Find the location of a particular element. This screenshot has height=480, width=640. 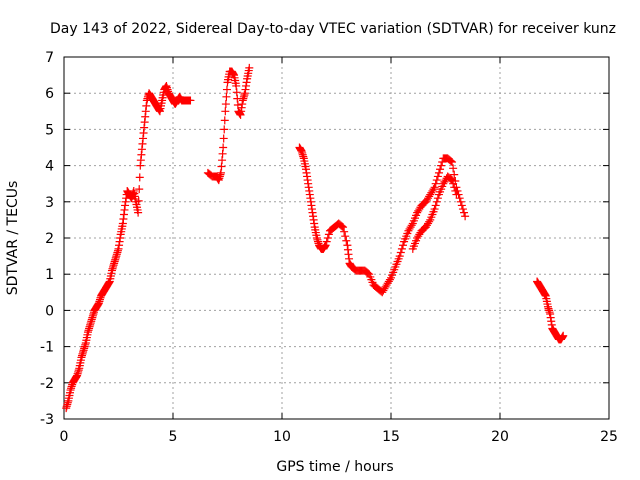

y-tick-label: 2 is located at coordinates (49, 239).